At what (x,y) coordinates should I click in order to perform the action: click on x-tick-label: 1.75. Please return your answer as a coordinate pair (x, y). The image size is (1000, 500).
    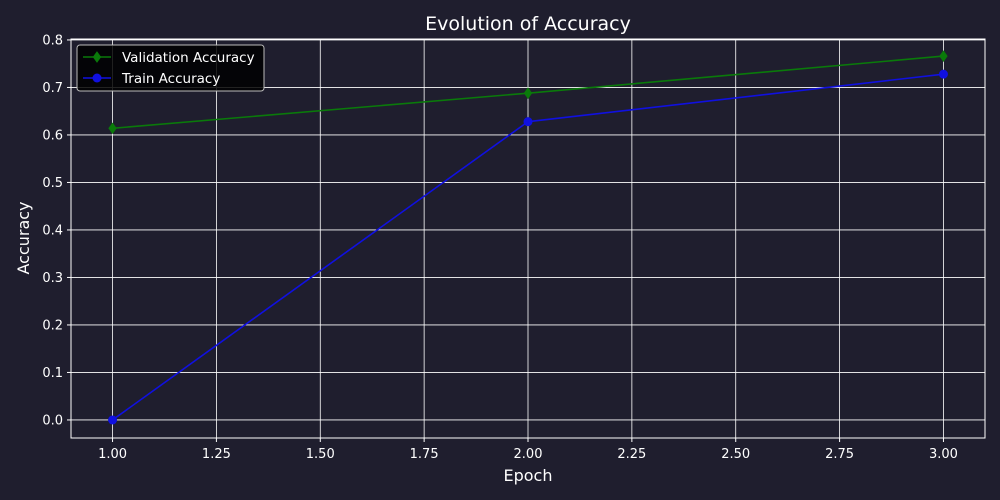
    Looking at the image, I should click on (424, 454).